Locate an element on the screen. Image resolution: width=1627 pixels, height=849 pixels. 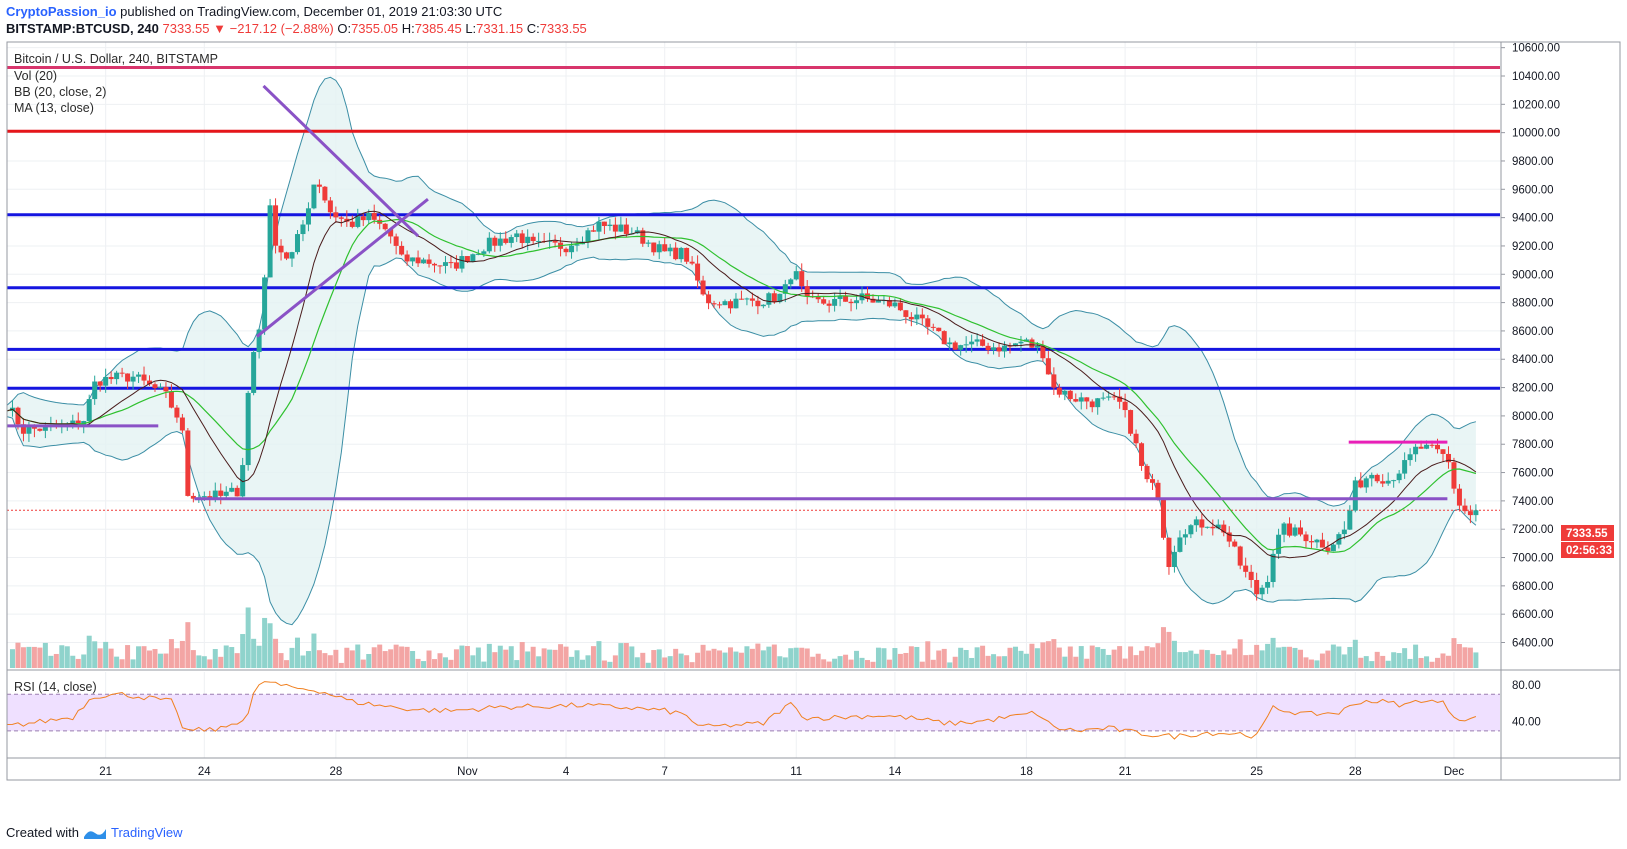
open-value: 7355.05 is located at coordinates (375, 28).